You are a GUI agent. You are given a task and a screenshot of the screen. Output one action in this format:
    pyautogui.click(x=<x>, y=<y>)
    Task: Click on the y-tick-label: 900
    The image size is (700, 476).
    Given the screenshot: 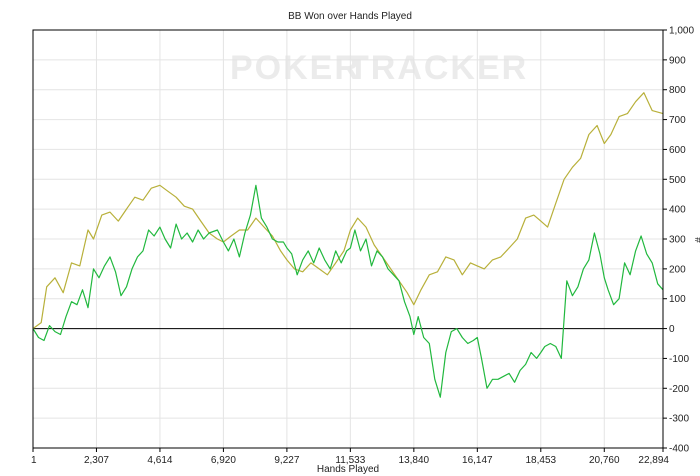 What is the action you would take?
    pyautogui.click(x=677, y=60)
    